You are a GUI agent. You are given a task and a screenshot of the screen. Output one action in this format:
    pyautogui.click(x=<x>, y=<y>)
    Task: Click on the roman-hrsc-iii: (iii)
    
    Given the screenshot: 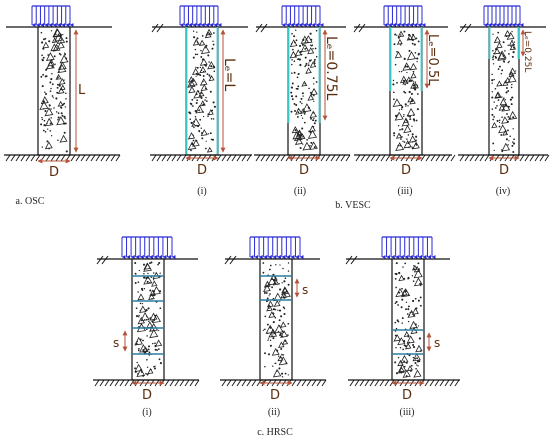 What is the action you would take?
    pyautogui.click(x=407, y=412)
    